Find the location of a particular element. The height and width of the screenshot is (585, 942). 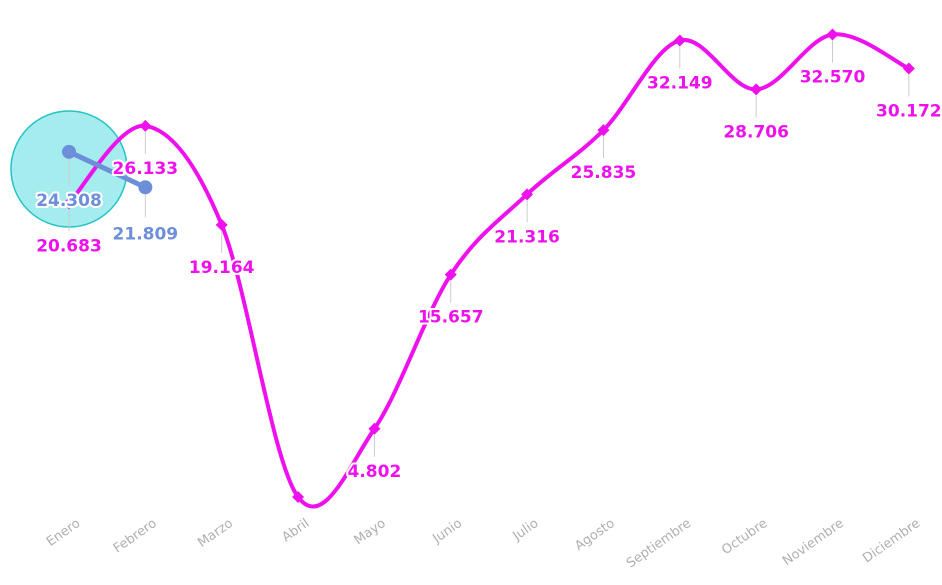

data-label: 28.706 is located at coordinates (756, 132).